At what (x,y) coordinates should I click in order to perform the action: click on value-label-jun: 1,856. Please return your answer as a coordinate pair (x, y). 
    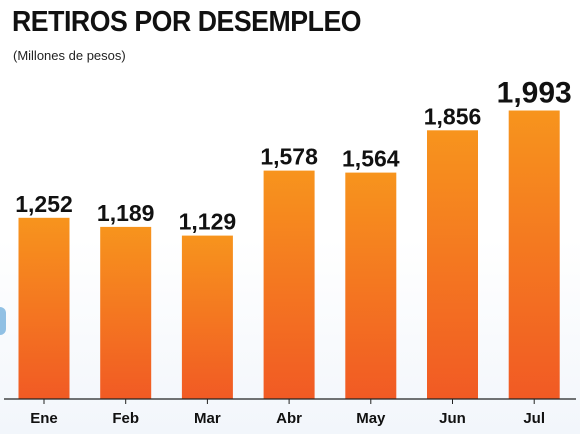
    Looking at the image, I should click on (453, 116).